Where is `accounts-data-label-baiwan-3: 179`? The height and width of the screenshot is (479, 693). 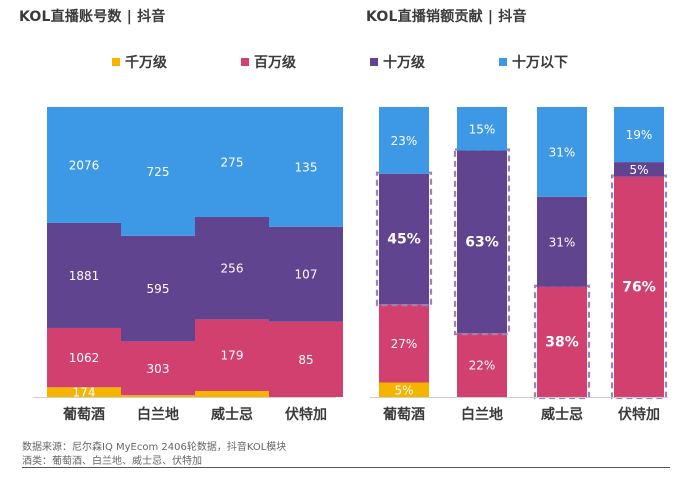 accounts-data-label-baiwan-3: 179 is located at coordinates (232, 356).